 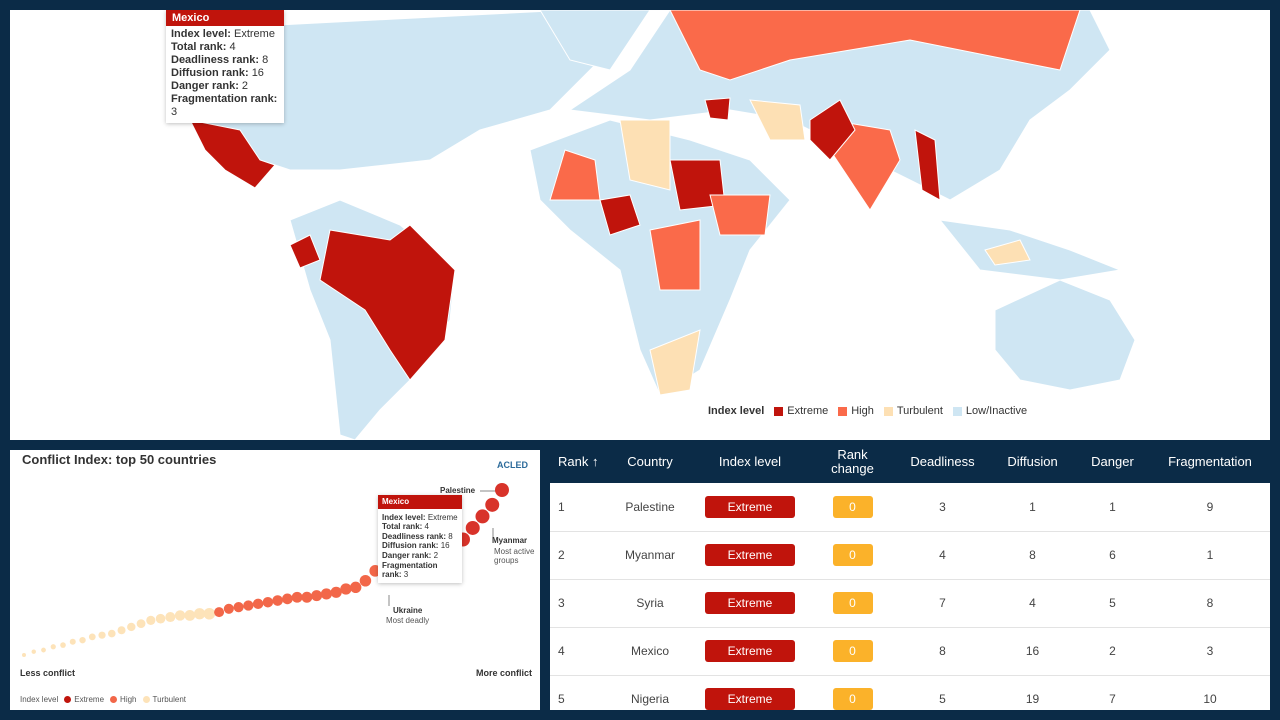 I want to click on country-nigeria, so click(x=620, y=215).